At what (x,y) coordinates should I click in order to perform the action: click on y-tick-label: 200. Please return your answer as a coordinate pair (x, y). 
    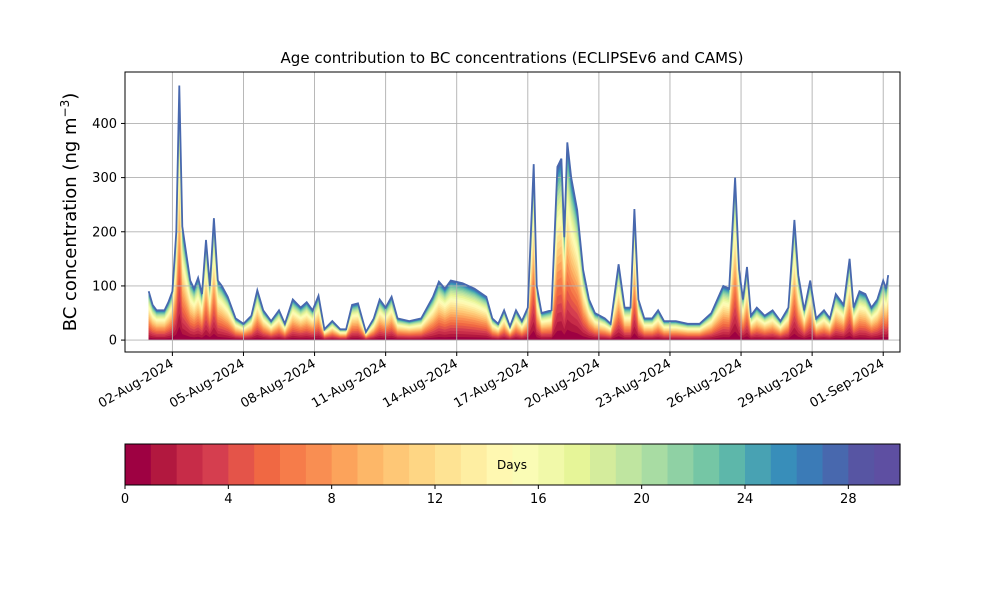
    Looking at the image, I should click on (104, 232).